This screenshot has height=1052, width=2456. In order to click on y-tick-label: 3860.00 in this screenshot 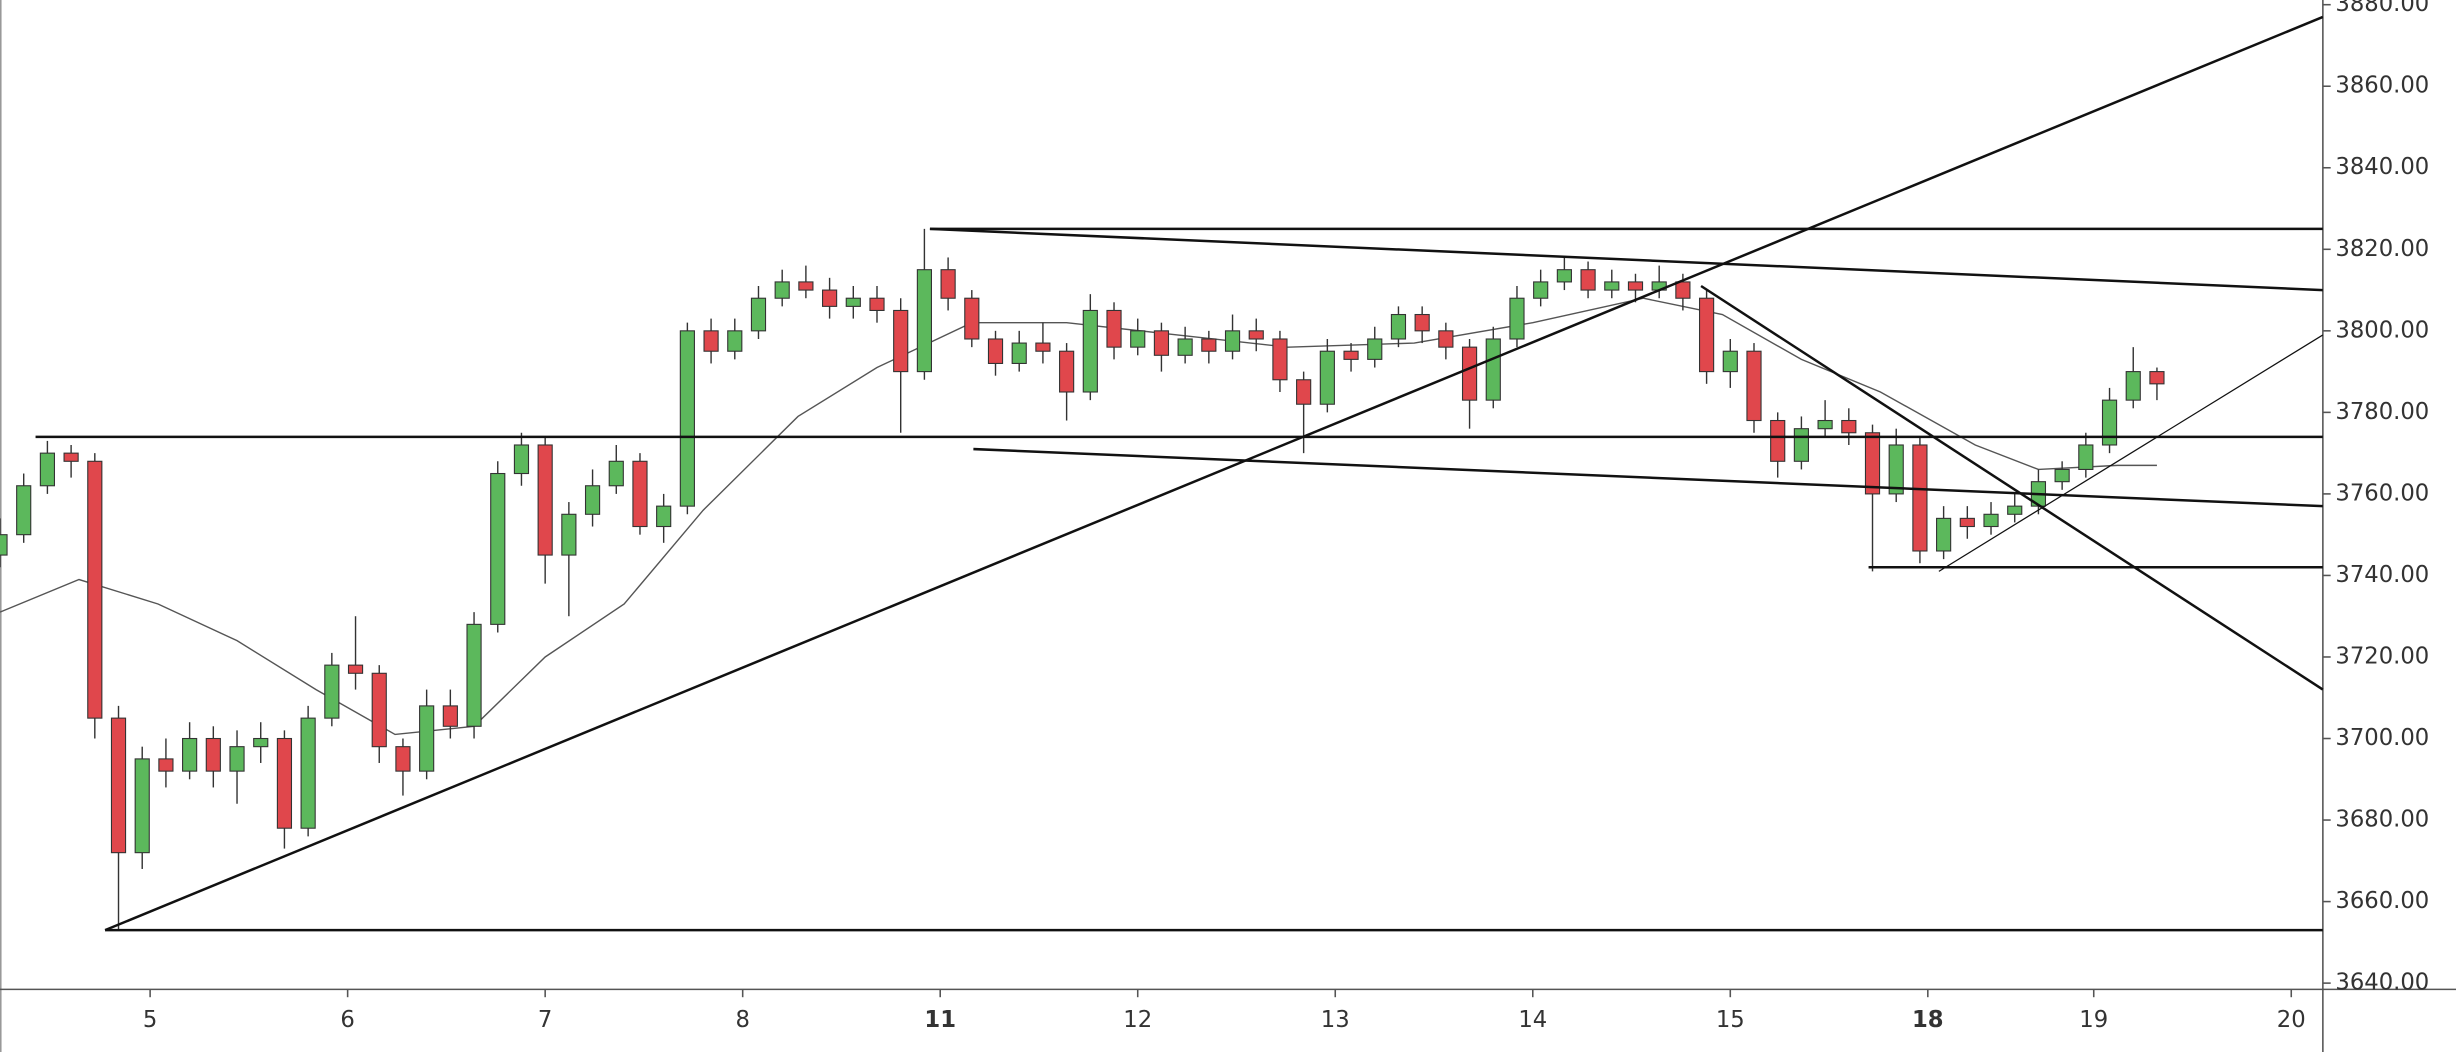, I will do `click(2382, 86)`.